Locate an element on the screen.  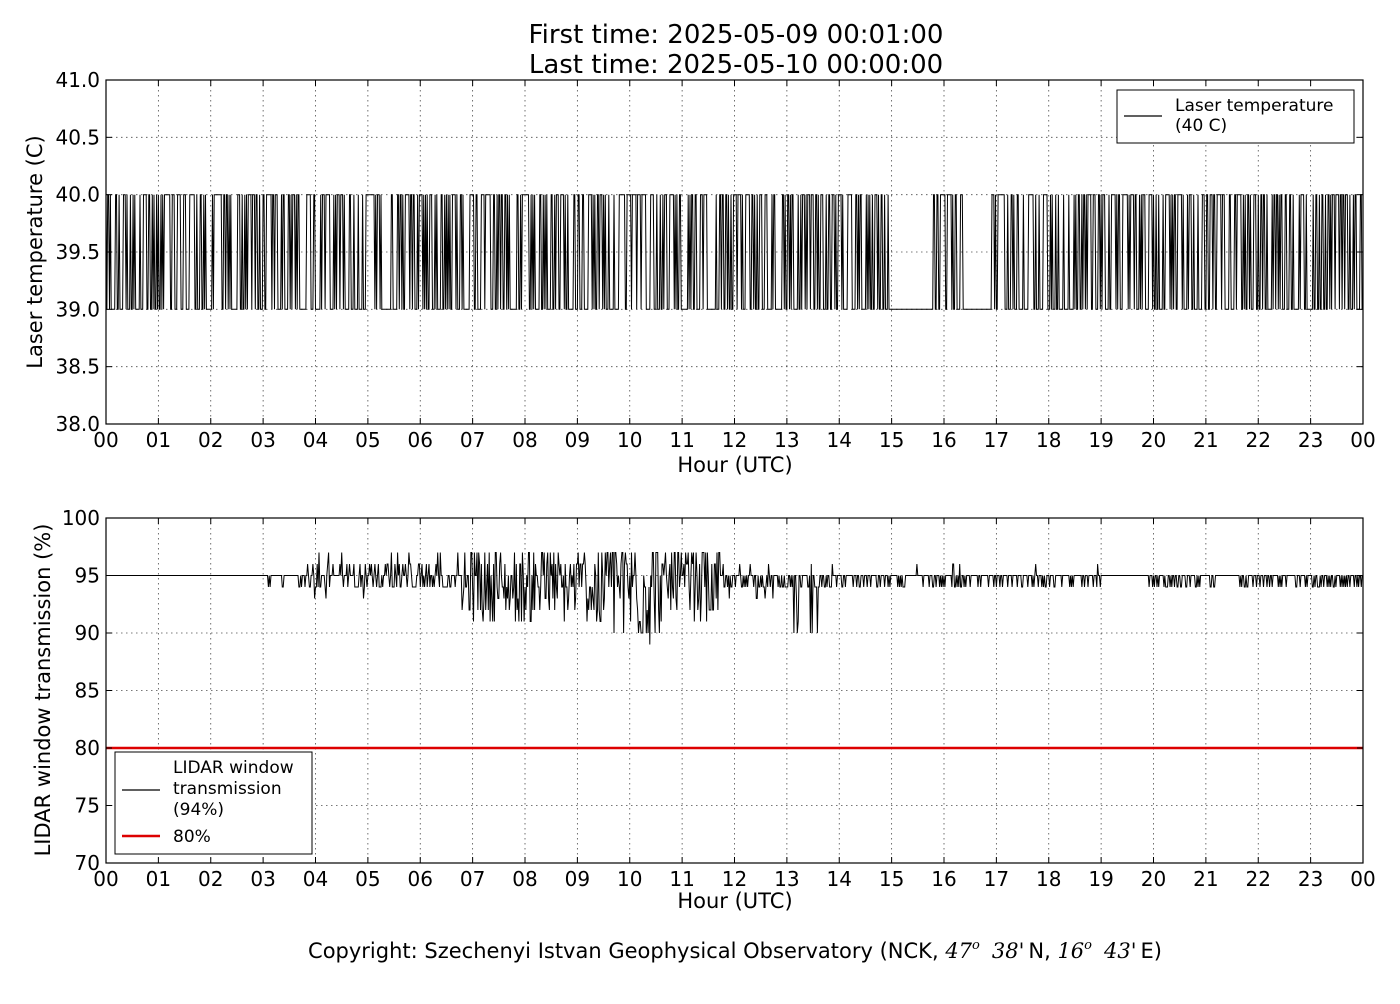
lidar-legend-label-line2: transmission is located at coordinates (227, 789).